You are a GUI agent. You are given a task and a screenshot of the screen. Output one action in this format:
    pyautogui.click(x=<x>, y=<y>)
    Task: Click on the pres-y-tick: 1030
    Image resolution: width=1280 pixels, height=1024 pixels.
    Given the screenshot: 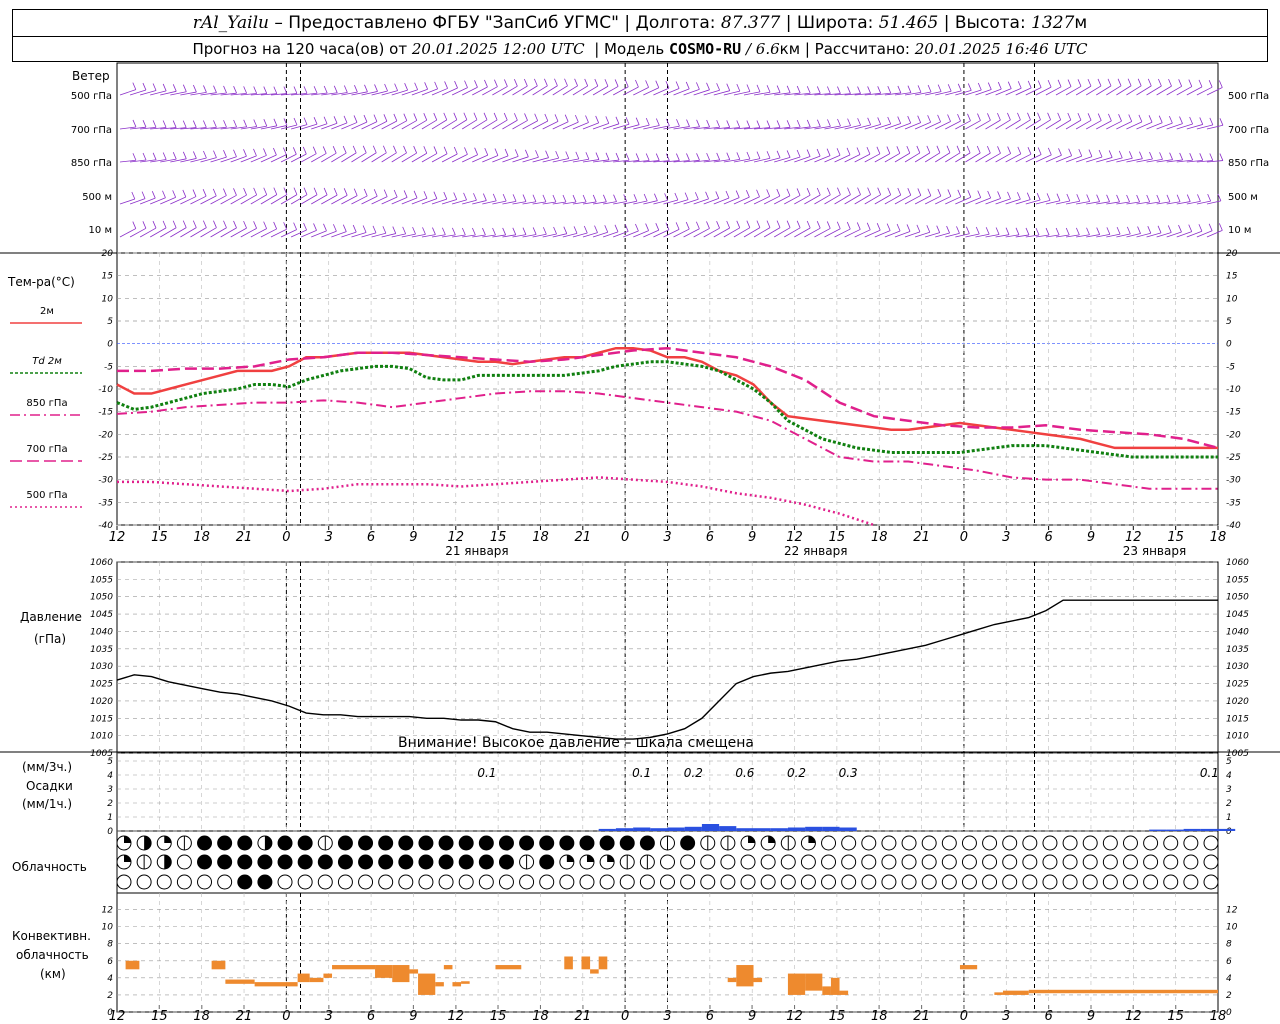 What is the action you would take?
    pyautogui.click(x=101, y=667)
    